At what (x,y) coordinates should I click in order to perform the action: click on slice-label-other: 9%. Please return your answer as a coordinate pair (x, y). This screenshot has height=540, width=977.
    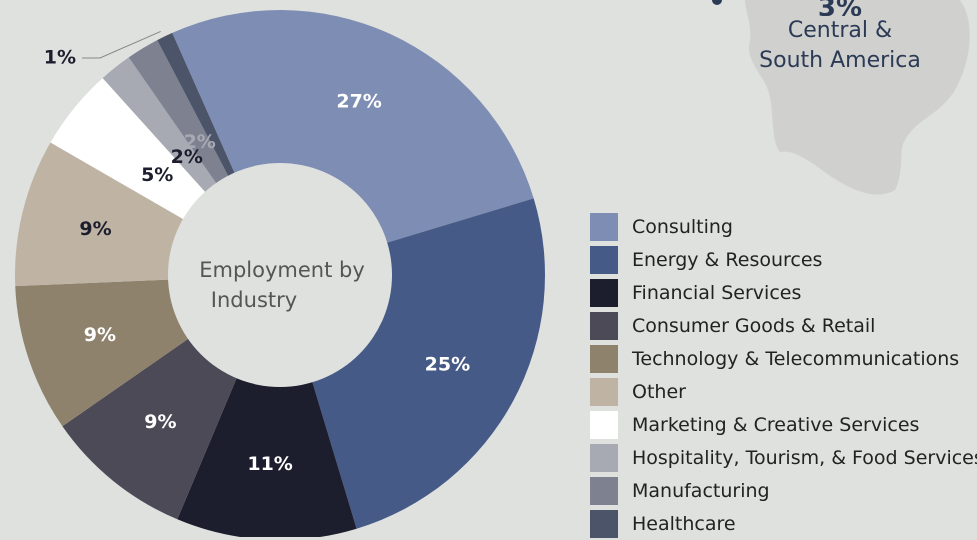
    Looking at the image, I should click on (95, 229).